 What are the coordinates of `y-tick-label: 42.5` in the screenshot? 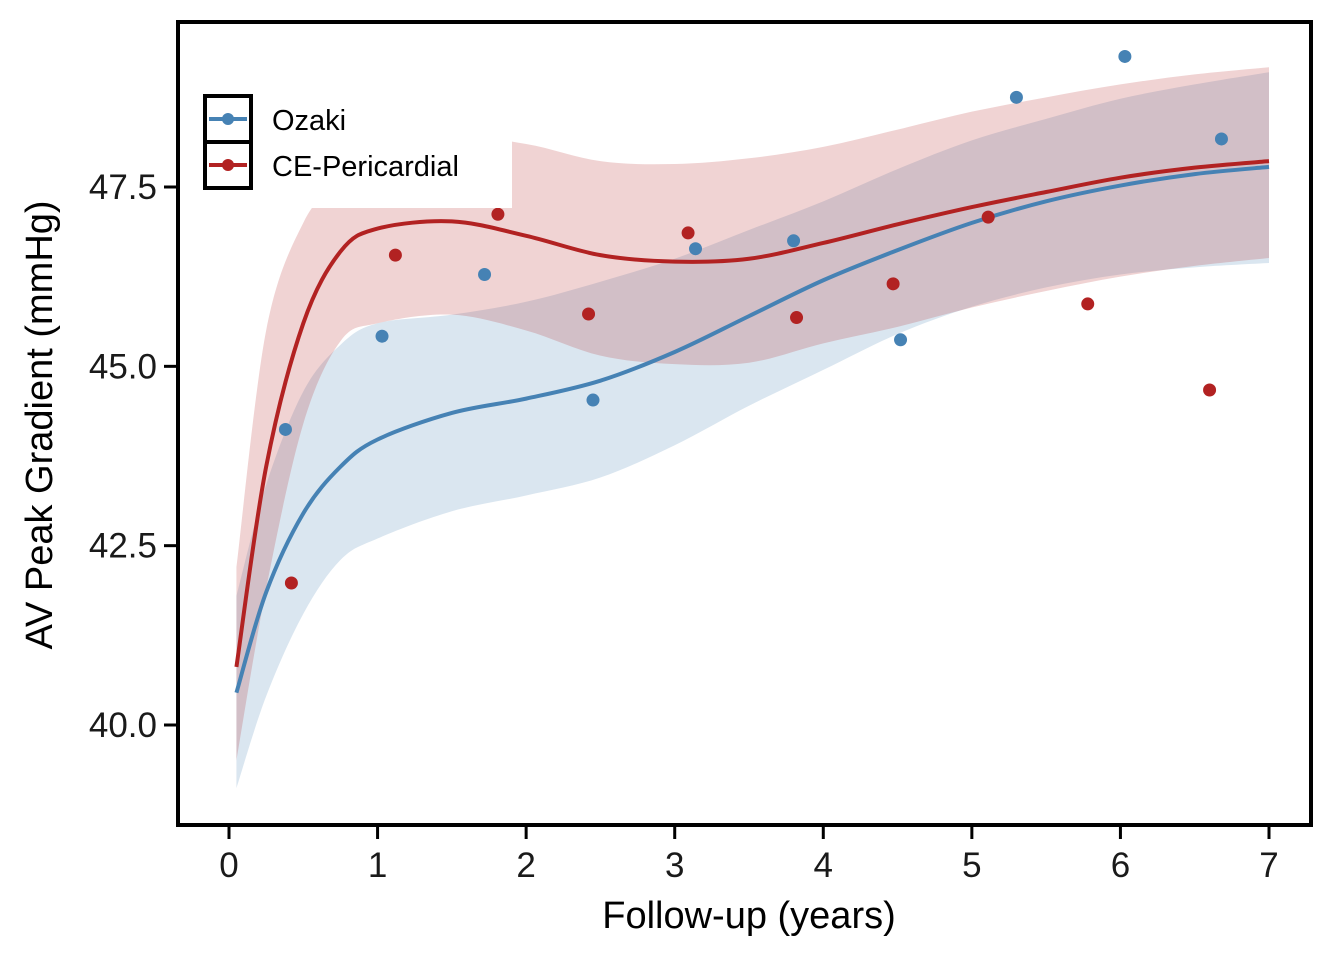 It's located at (123, 546).